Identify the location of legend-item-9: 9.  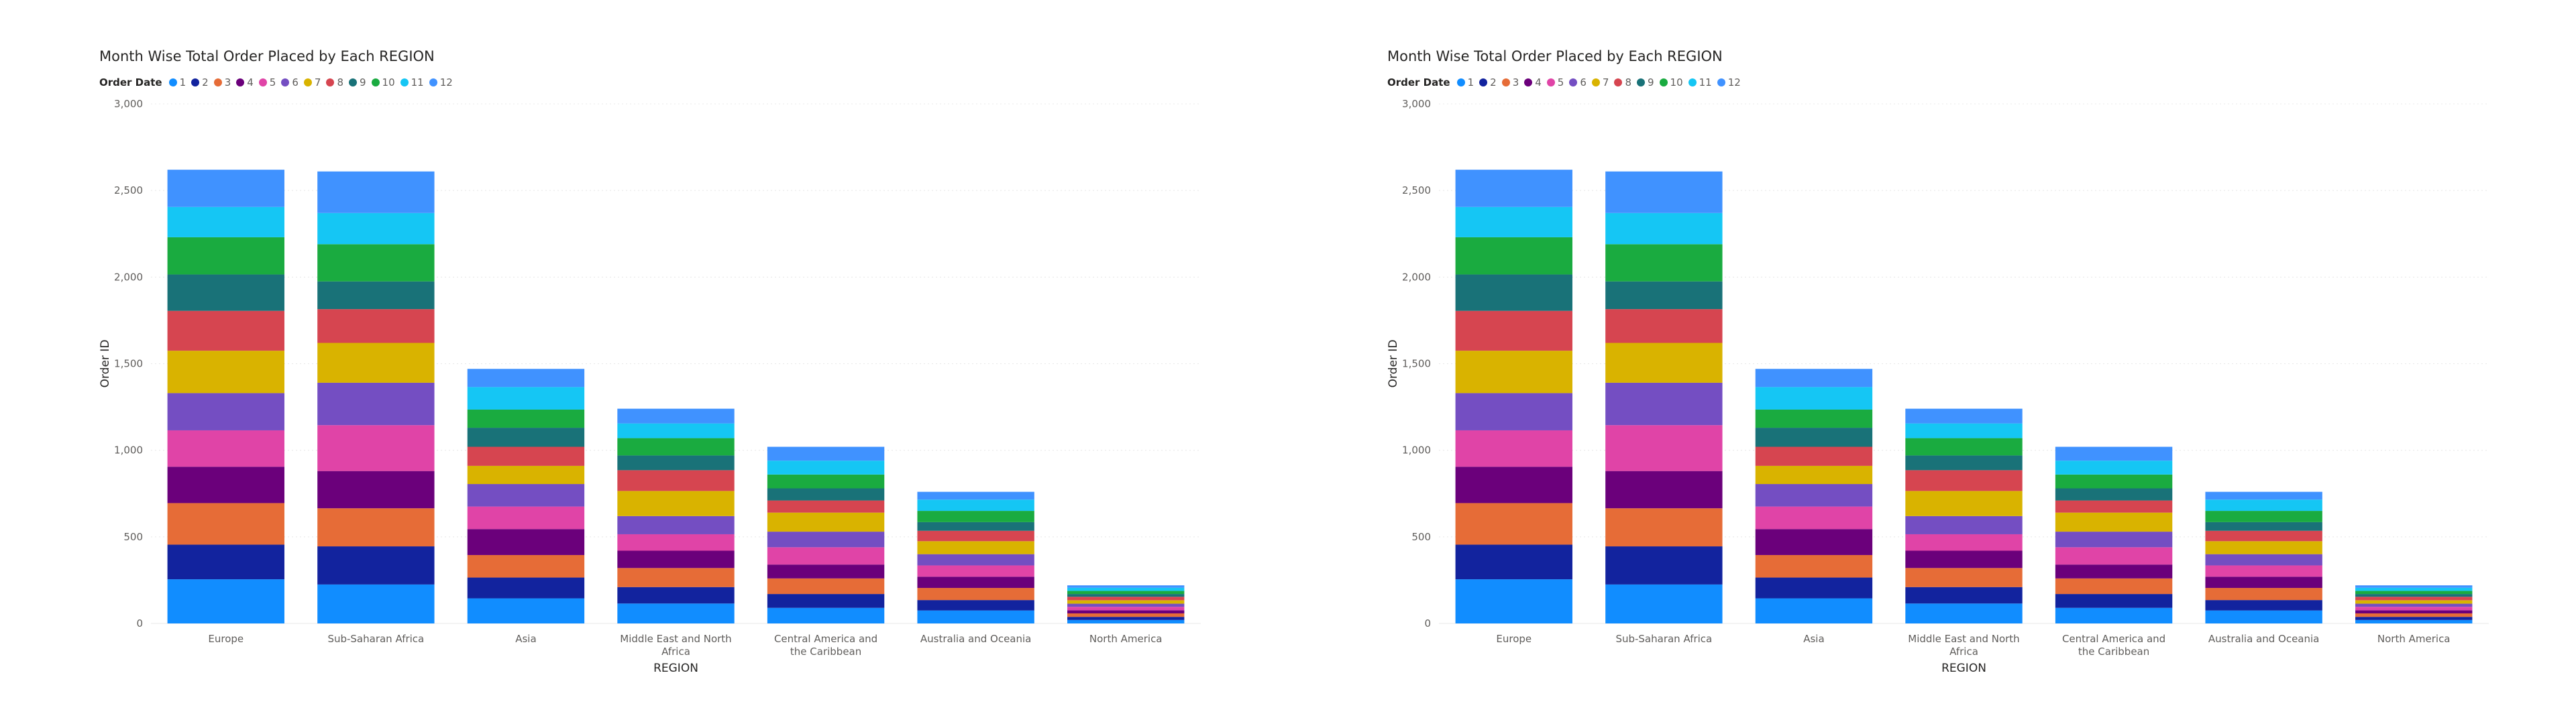
(357, 82).